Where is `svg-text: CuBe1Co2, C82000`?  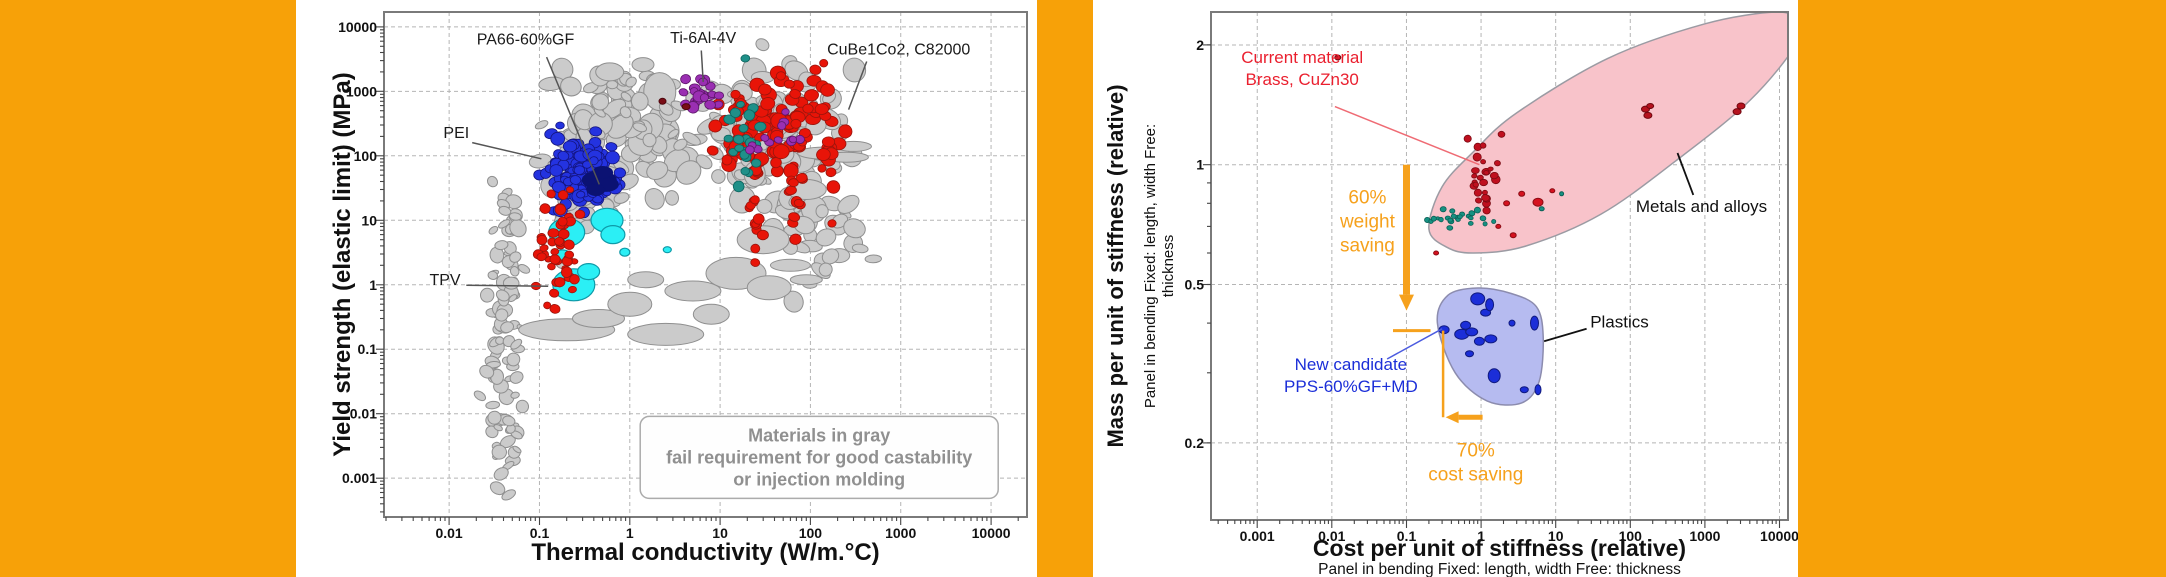 svg-text: CuBe1Co2, C82000 is located at coordinates (898, 50).